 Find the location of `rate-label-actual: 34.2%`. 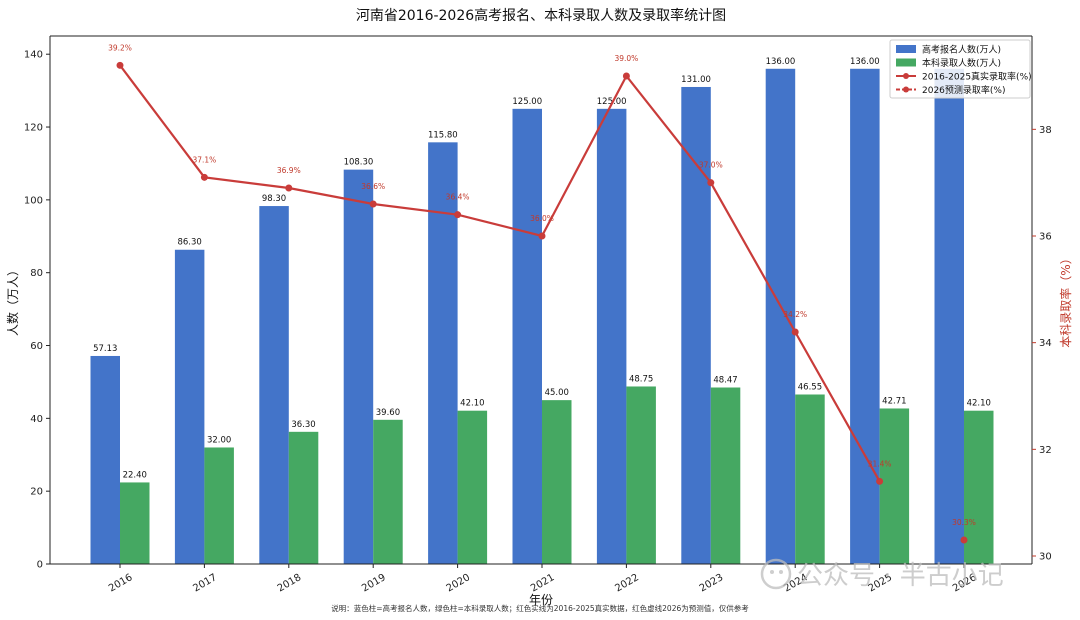

rate-label-actual: 34.2% is located at coordinates (795, 314).